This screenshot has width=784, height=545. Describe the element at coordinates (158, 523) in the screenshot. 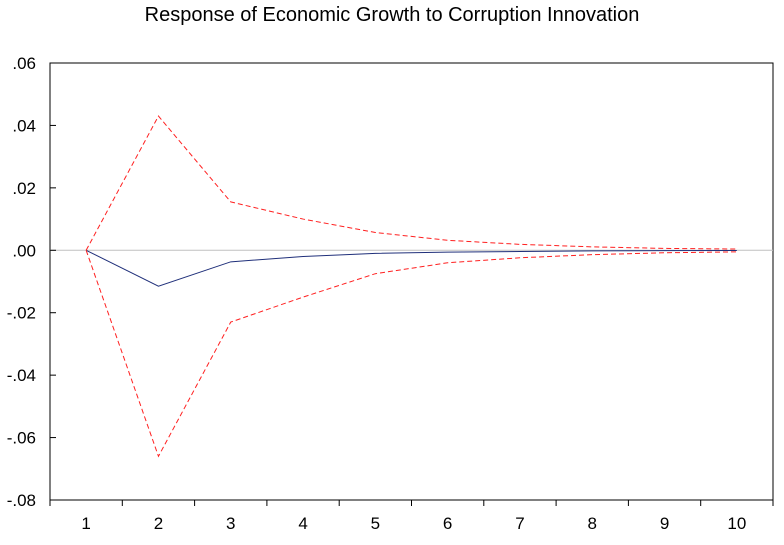

I see `x-tick-label: 2` at that location.